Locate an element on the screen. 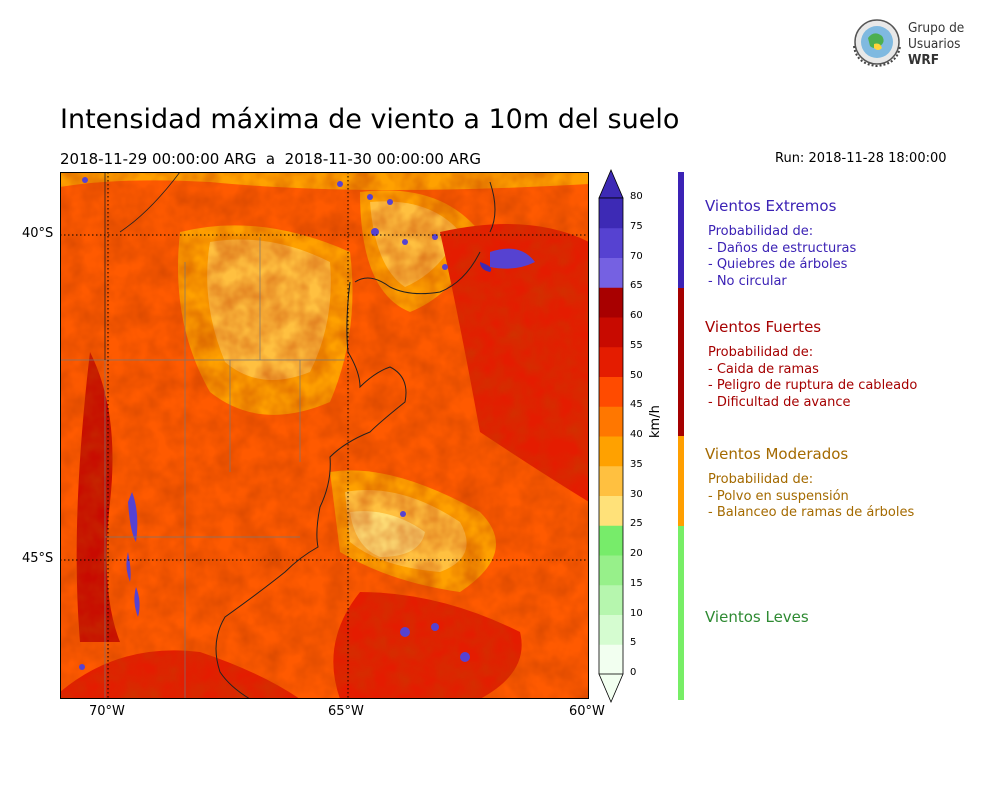 Image resolution: width=1000 pixels, height=800 pixels. colorbar-tick-label: 45 is located at coordinates (636, 405).